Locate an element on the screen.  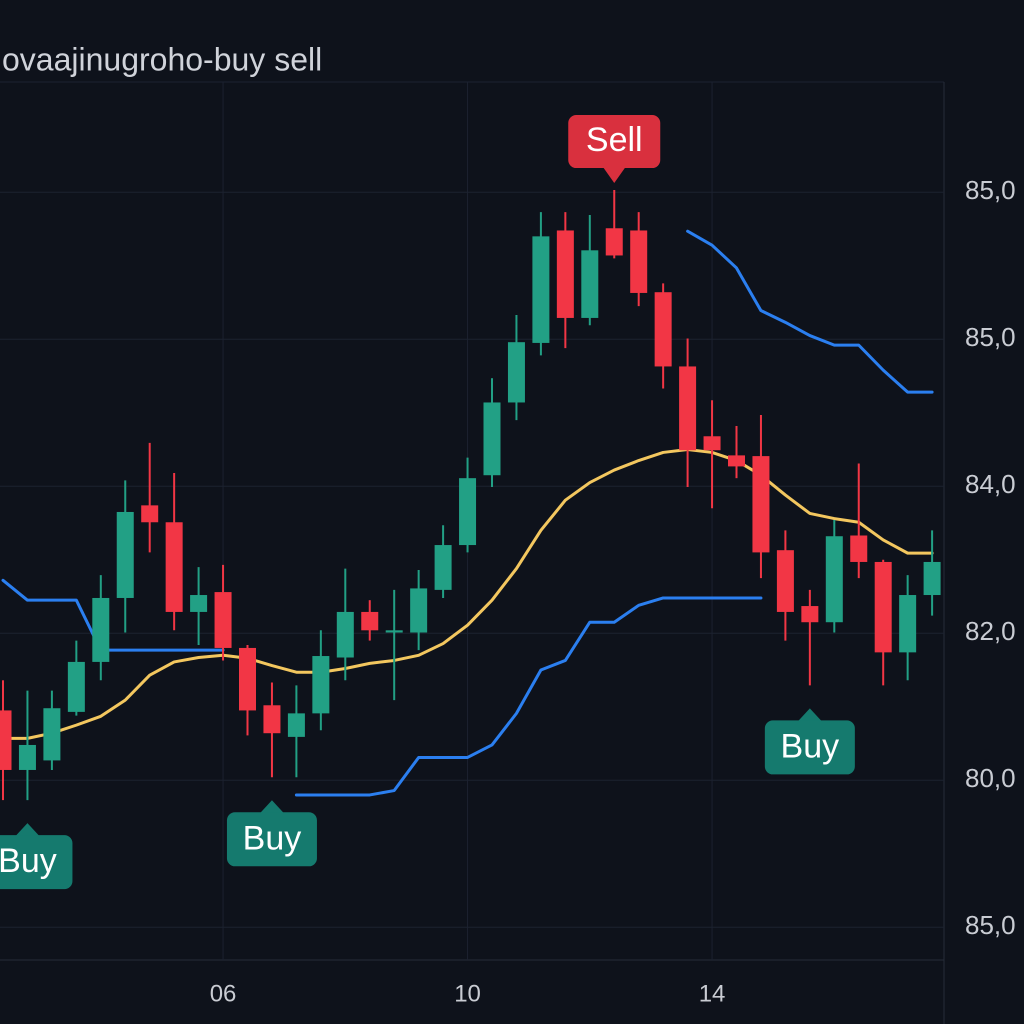
y-tick-label: 80,0 is located at coordinates (990, 778).